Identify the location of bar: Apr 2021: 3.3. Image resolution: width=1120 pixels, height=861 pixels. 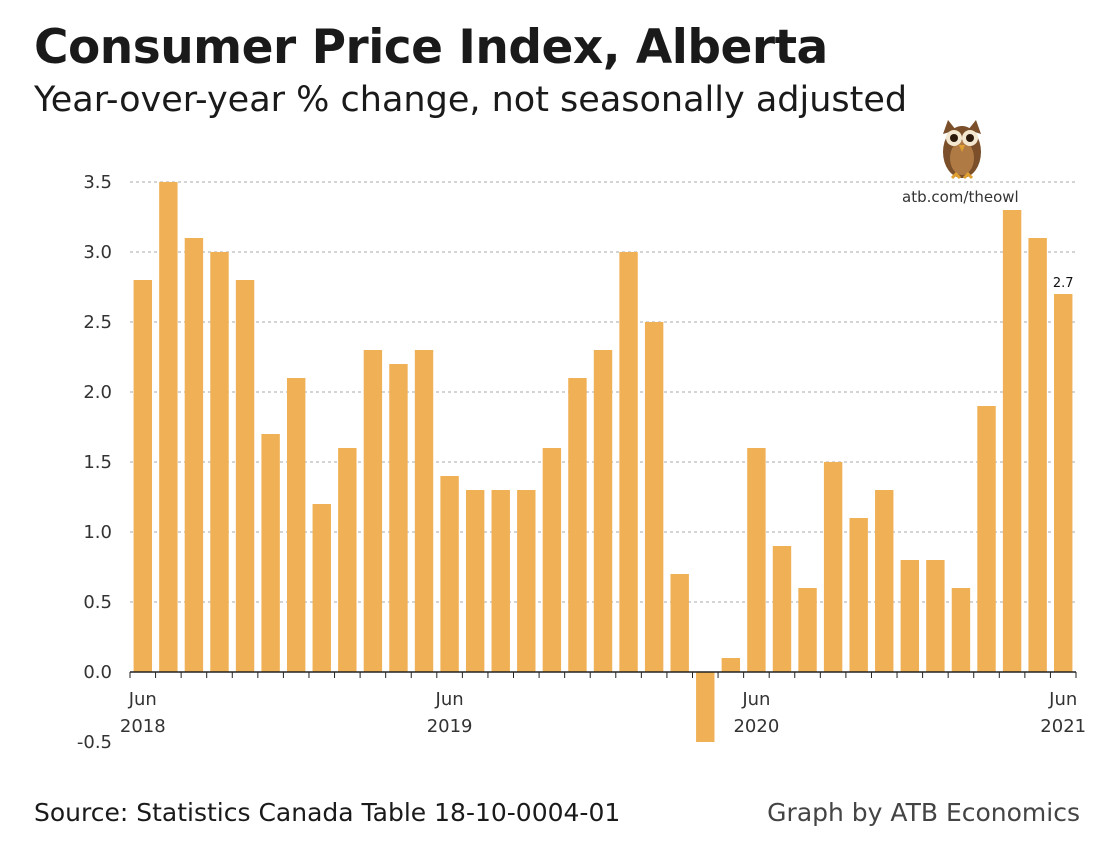
(1012, 441).